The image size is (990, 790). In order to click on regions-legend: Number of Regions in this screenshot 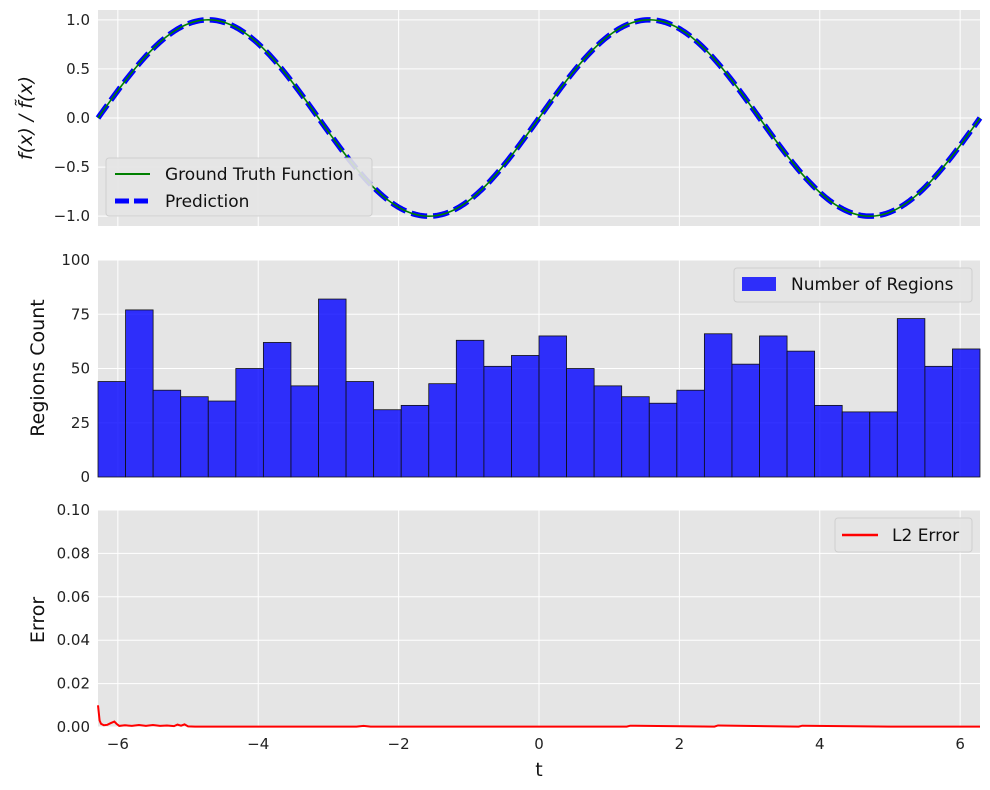, I will do `click(853, 285)`.